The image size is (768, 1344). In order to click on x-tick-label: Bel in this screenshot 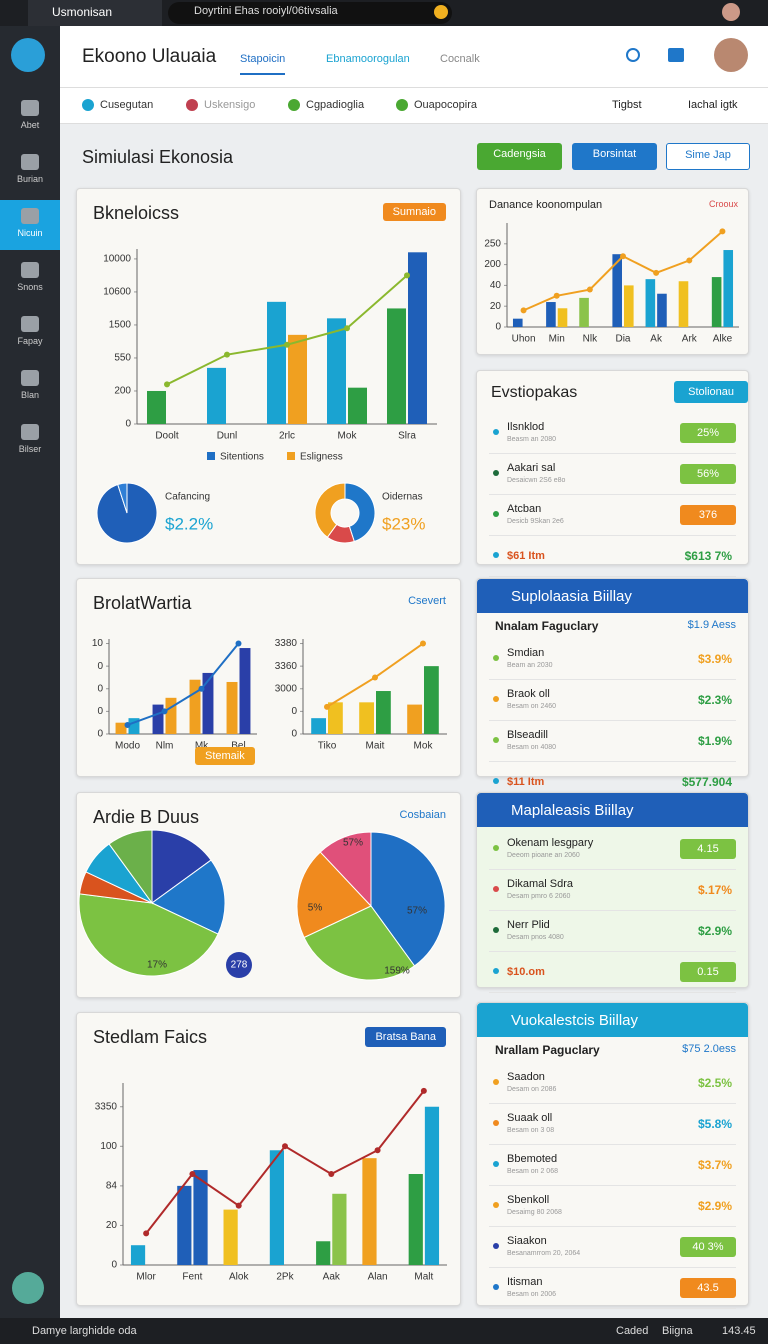, I will do `click(238, 746)`.